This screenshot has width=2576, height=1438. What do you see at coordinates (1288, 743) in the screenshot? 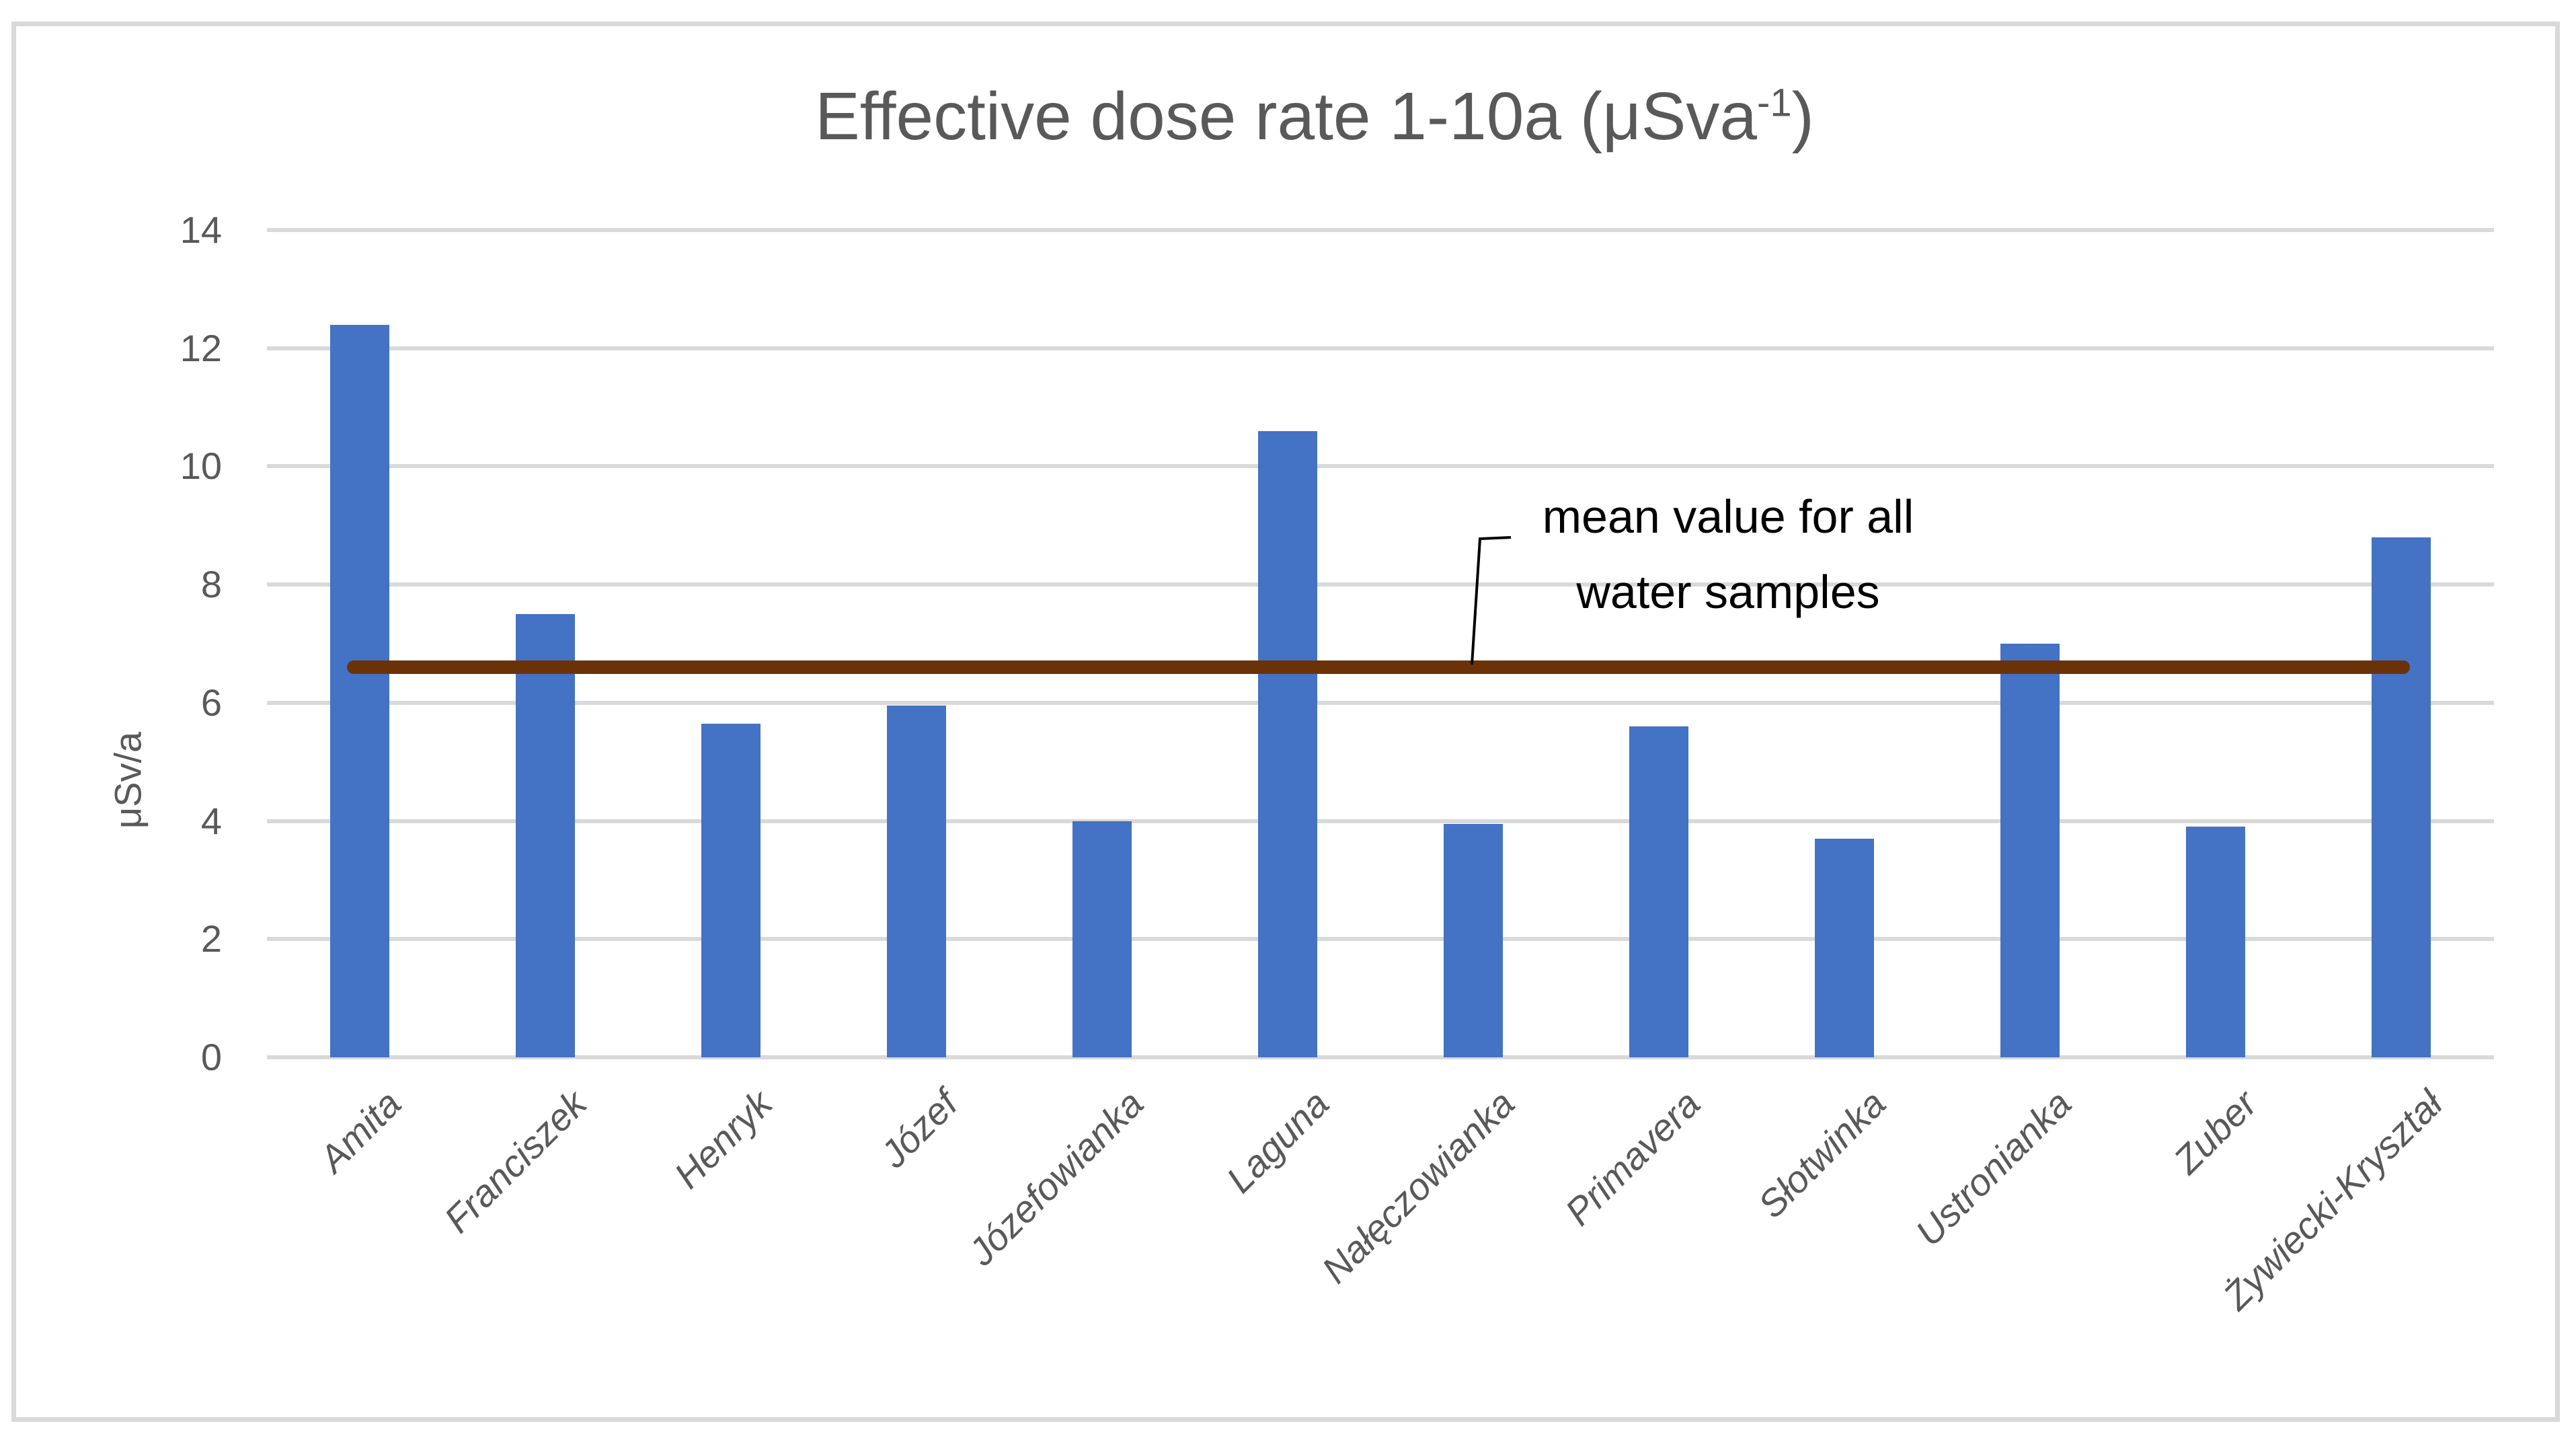
I see `bar-Laguna` at bounding box center [1288, 743].